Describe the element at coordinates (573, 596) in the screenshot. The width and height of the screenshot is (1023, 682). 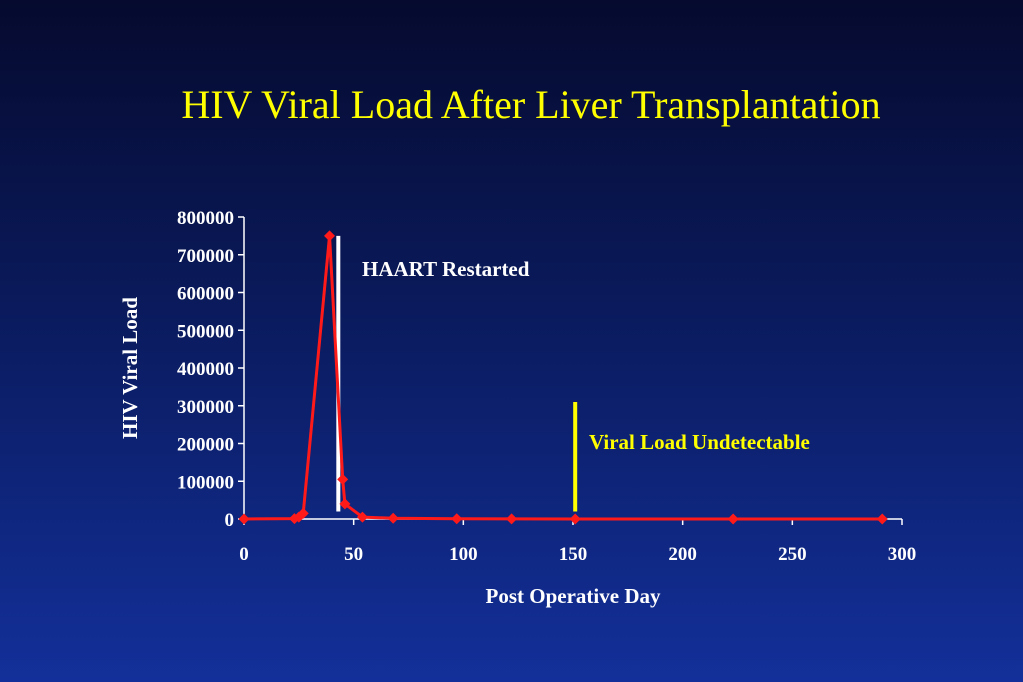
I see `x-axis-label: Post Operative Day` at that location.